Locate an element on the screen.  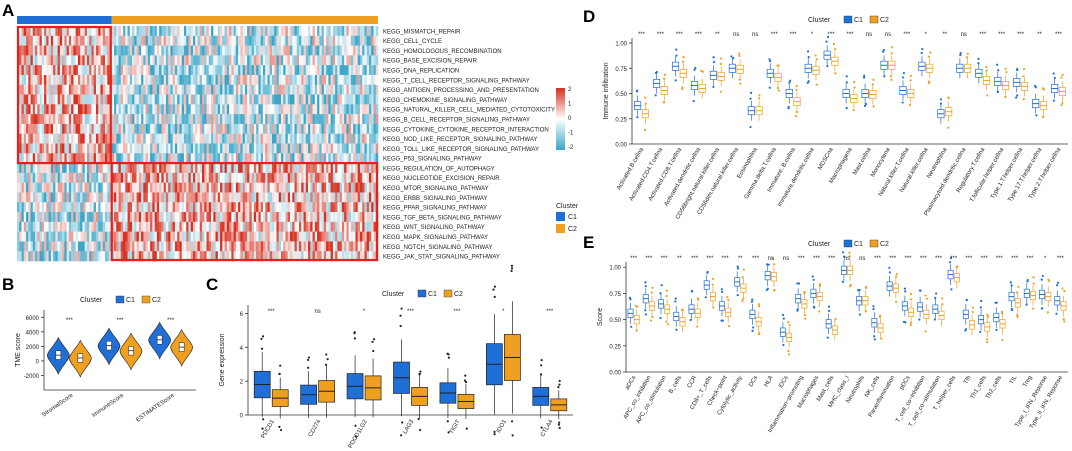
heatmap-row-label: KEGG_ERBB_SIGNALING_PATHWAY is located at coordinates (435, 199).